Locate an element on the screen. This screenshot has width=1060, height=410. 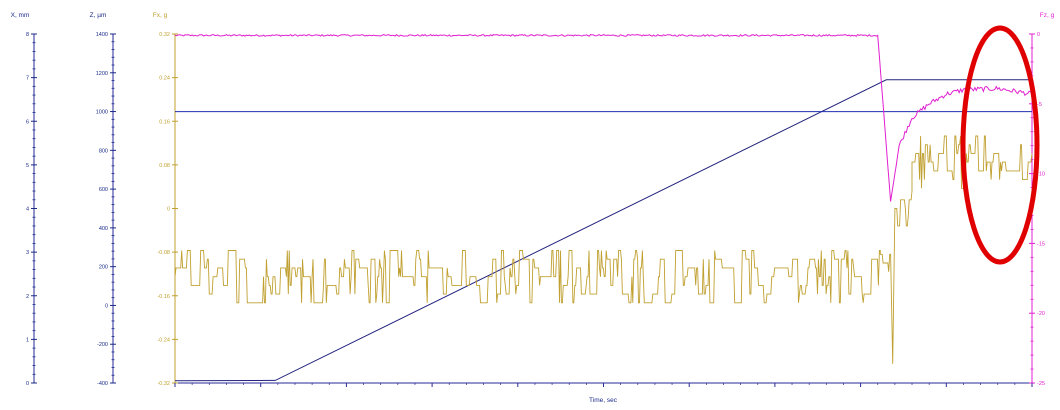
tick-label-fx: -0.16 is located at coordinates (163, 297).